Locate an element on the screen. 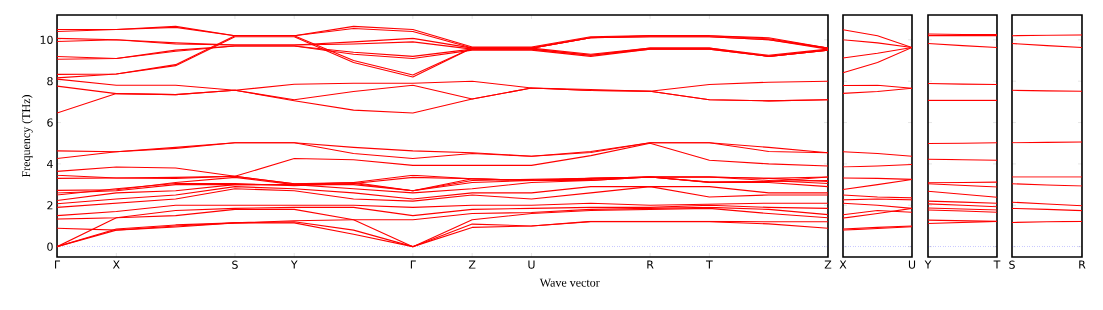  y-tick-label: 6 is located at coordinates (50, 122).